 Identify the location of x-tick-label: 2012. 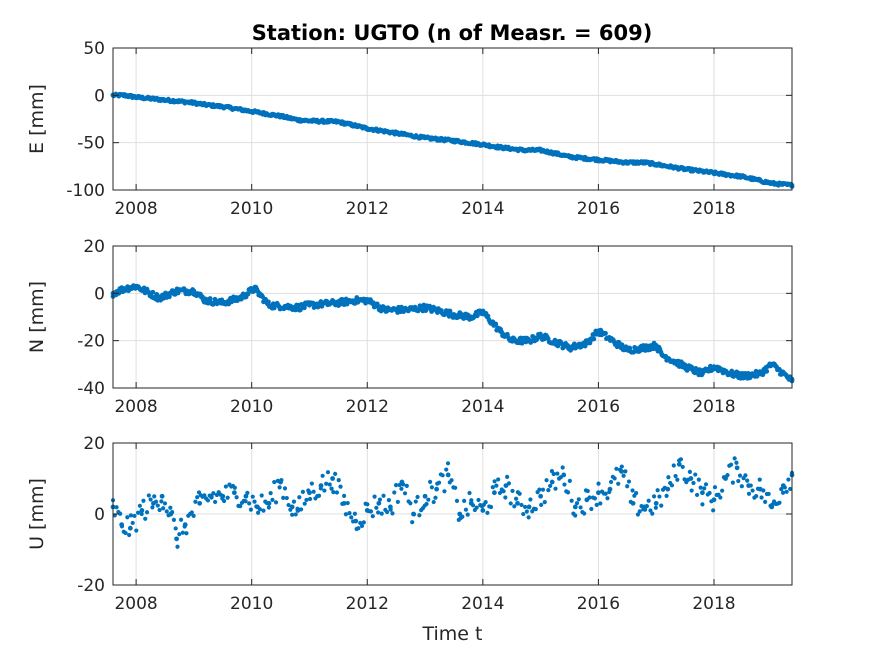
(367, 604).